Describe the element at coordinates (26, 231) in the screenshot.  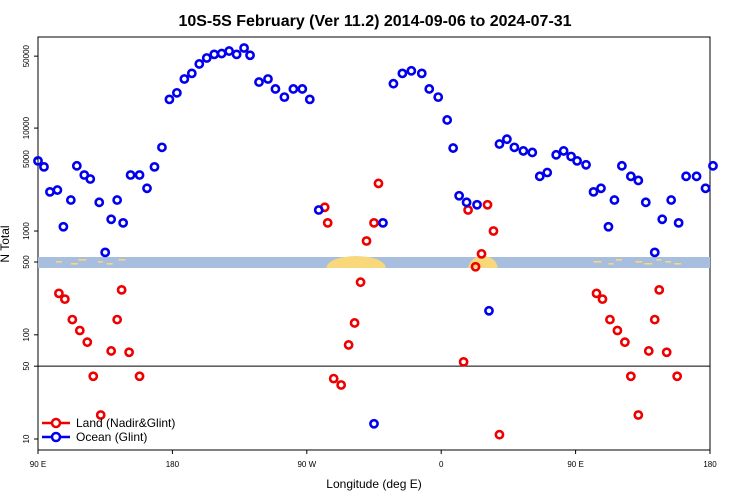
I see `y-tick-label-4: 1000` at that location.